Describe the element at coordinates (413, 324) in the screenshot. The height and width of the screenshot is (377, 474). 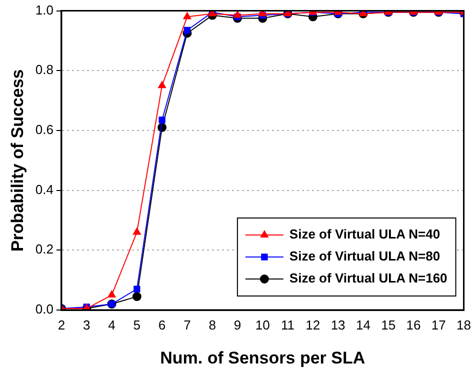
I see `x-tick-label: 16` at that location.